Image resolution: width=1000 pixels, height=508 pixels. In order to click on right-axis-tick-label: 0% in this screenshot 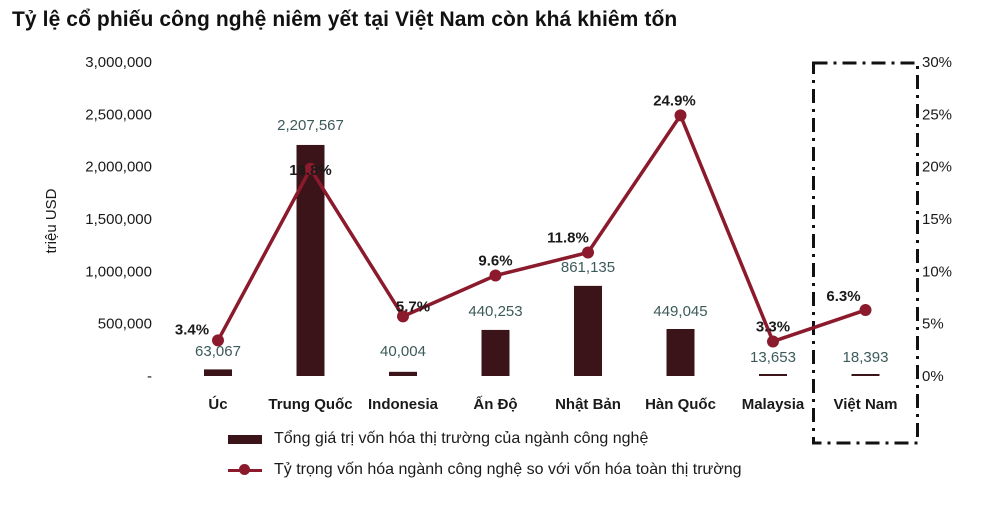, I will do `click(933, 376)`.